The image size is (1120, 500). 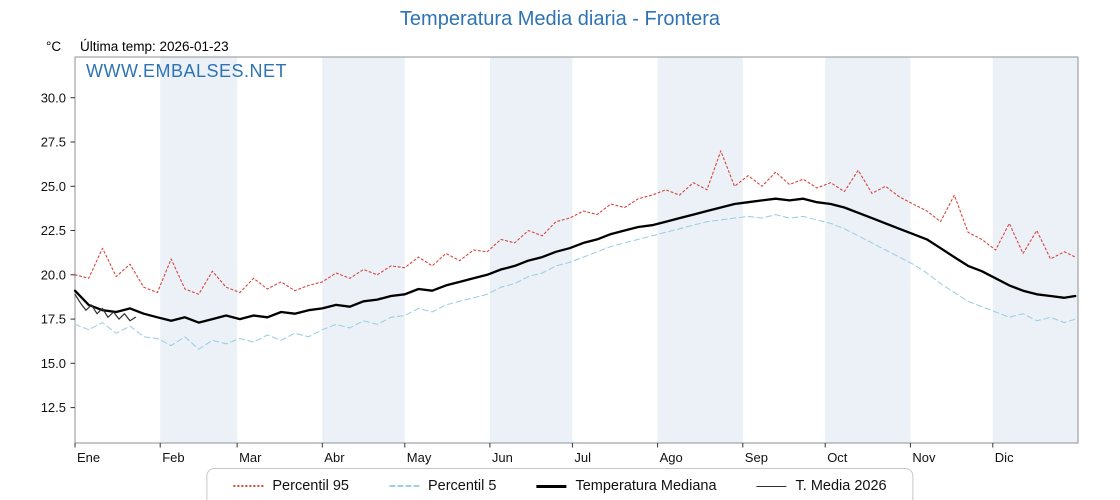 What do you see at coordinates (582, 457) in the screenshot?
I see `x-tick-label: Jul` at bounding box center [582, 457].